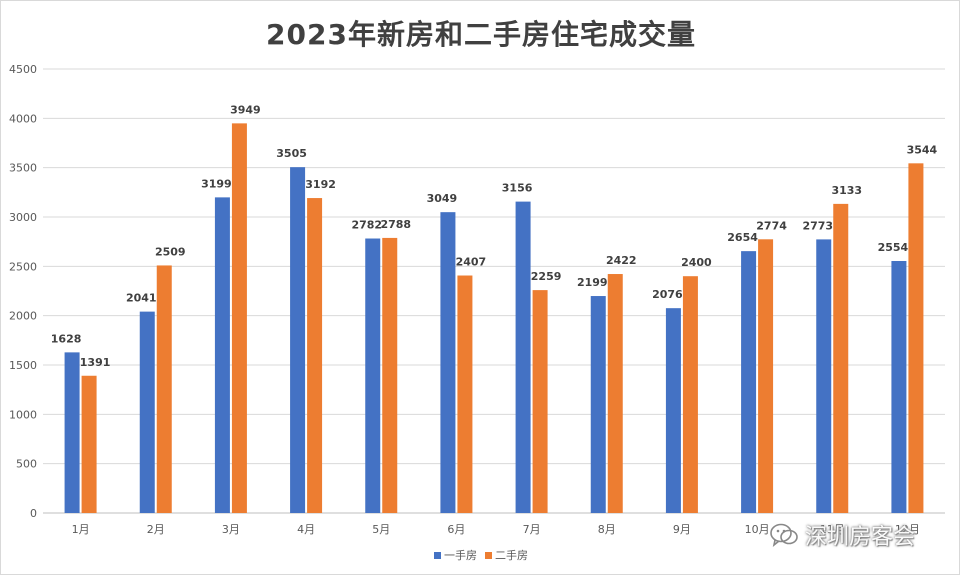 The image size is (960, 576). I want to click on y-tick-label: 3000, so click(23, 217).